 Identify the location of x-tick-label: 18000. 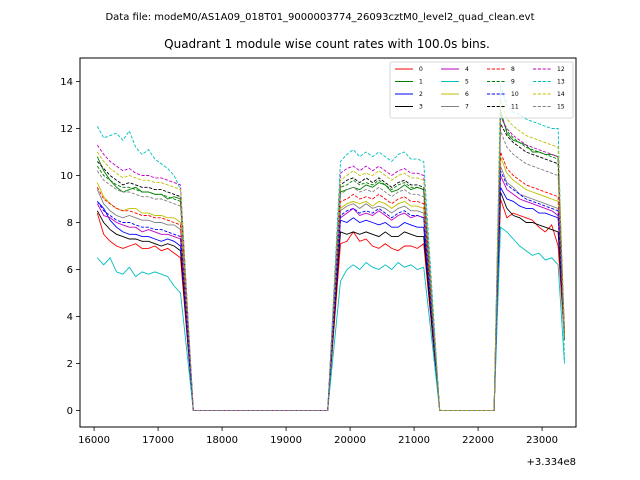
(222, 440).